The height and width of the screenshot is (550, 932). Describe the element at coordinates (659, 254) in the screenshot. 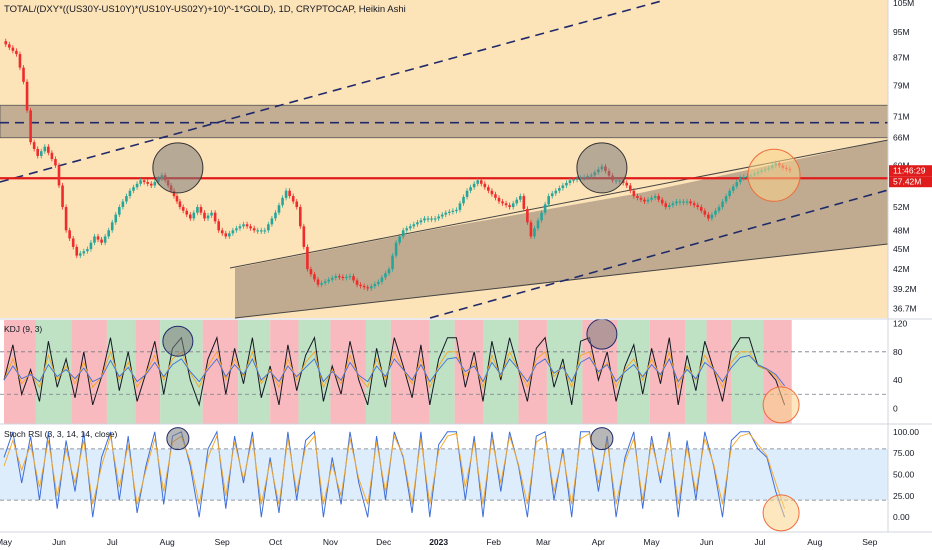

I see `channel-dashed-line` at that location.